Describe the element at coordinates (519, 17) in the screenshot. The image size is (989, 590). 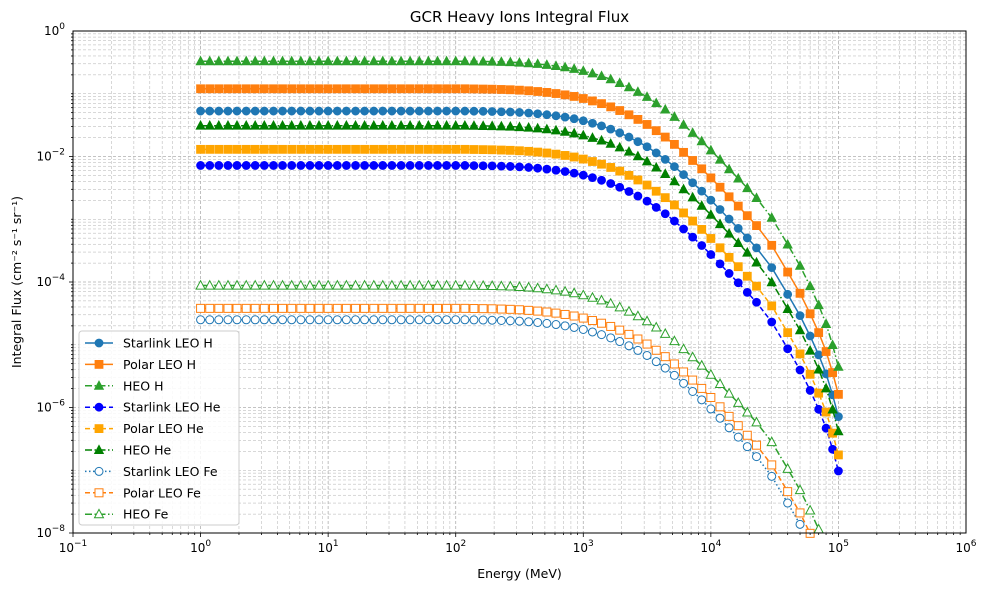
I see `chart-title: GCR Heavy Ions Integral Flux` at that location.